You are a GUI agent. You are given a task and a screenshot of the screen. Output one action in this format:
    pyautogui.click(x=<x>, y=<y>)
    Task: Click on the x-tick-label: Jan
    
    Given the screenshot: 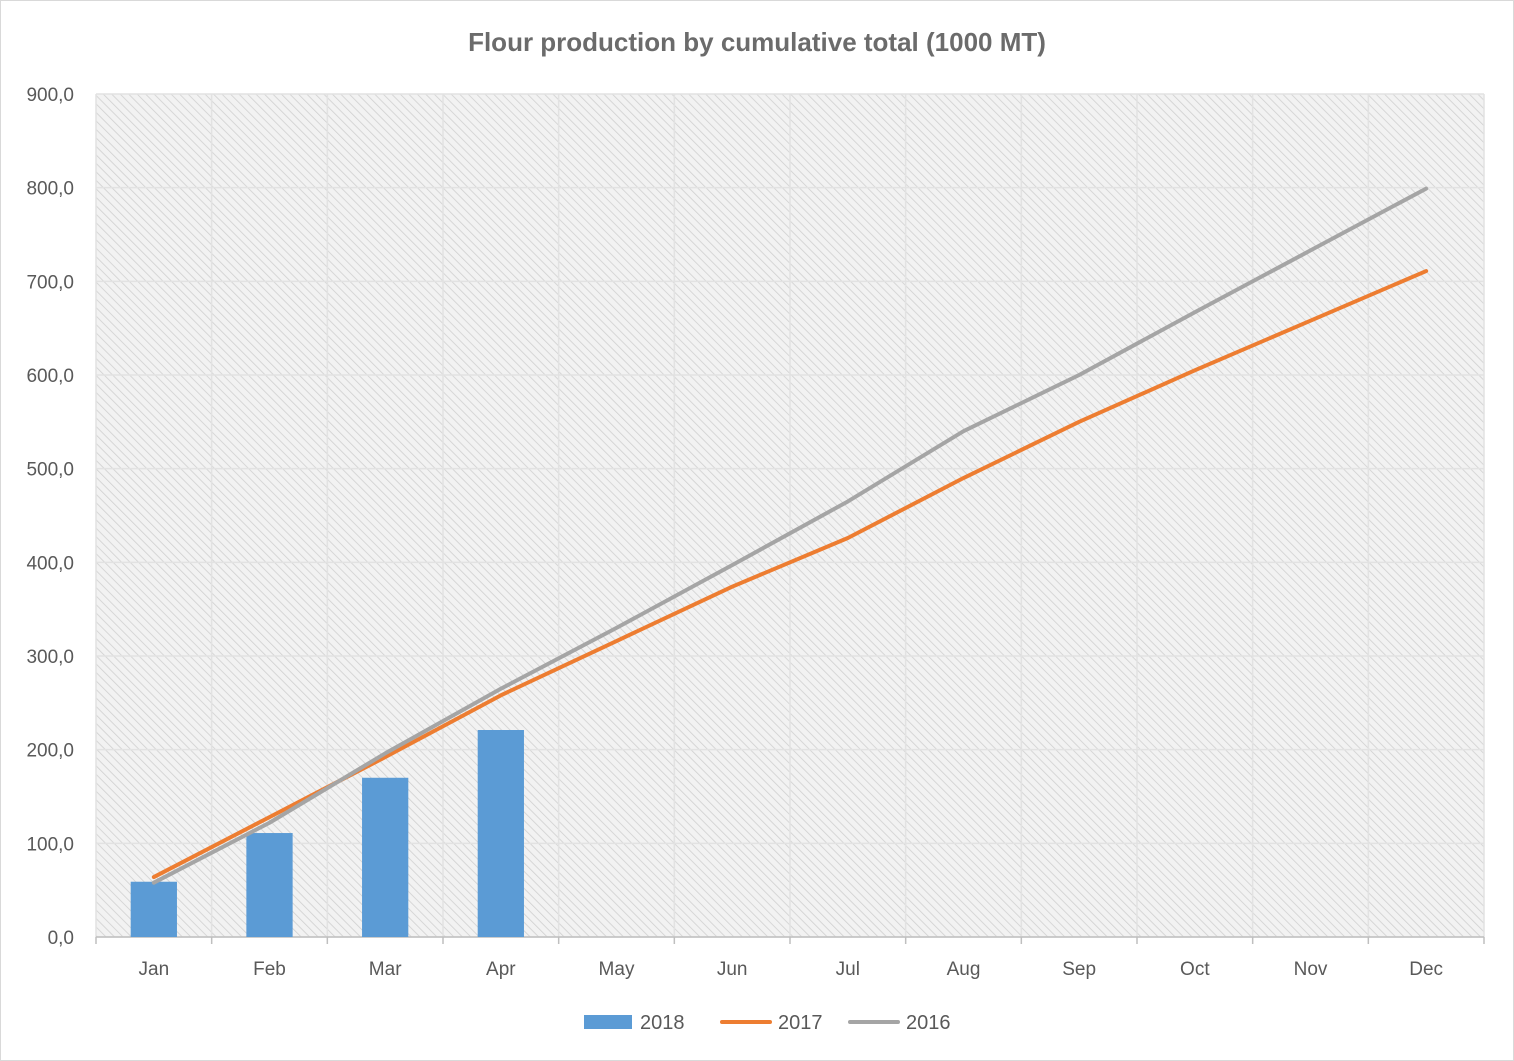 What is the action you would take?
    pyautogui.click(x=154, y=969)
    